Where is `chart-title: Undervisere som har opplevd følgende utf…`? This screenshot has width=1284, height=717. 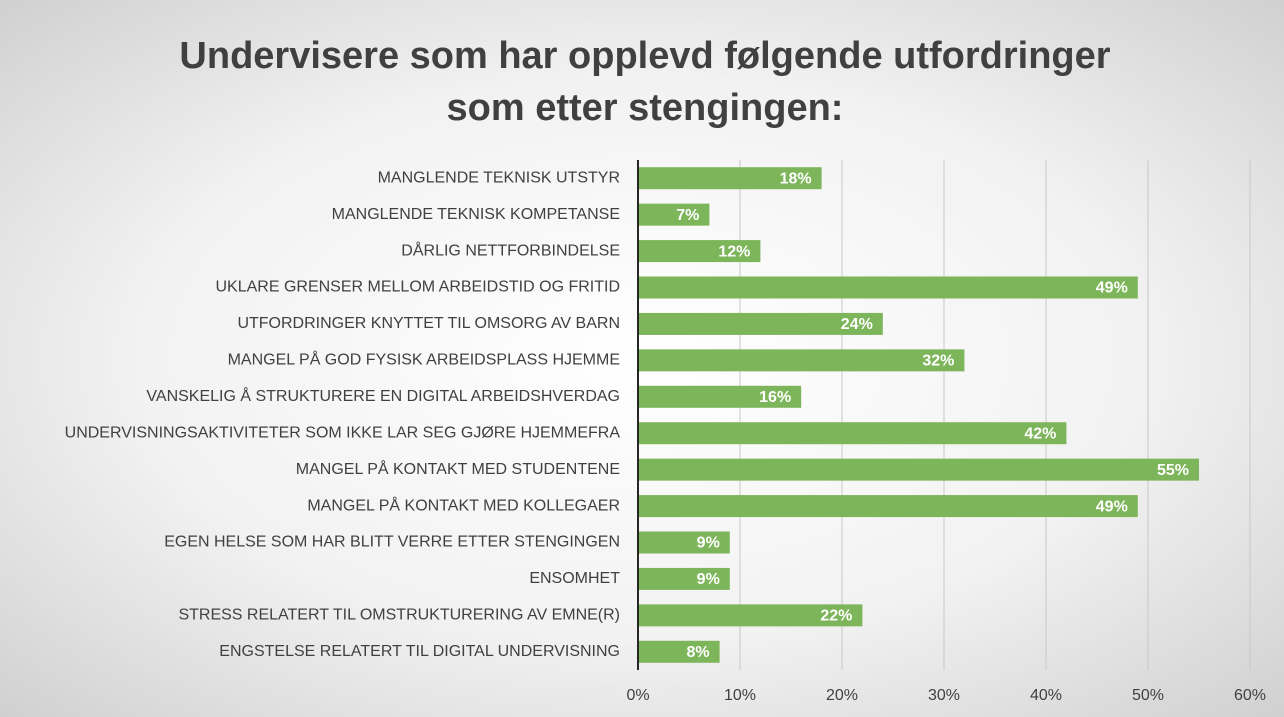
chart-title: Undervisere som har opplevd følgende utf… is located at coordinates (645, 82).